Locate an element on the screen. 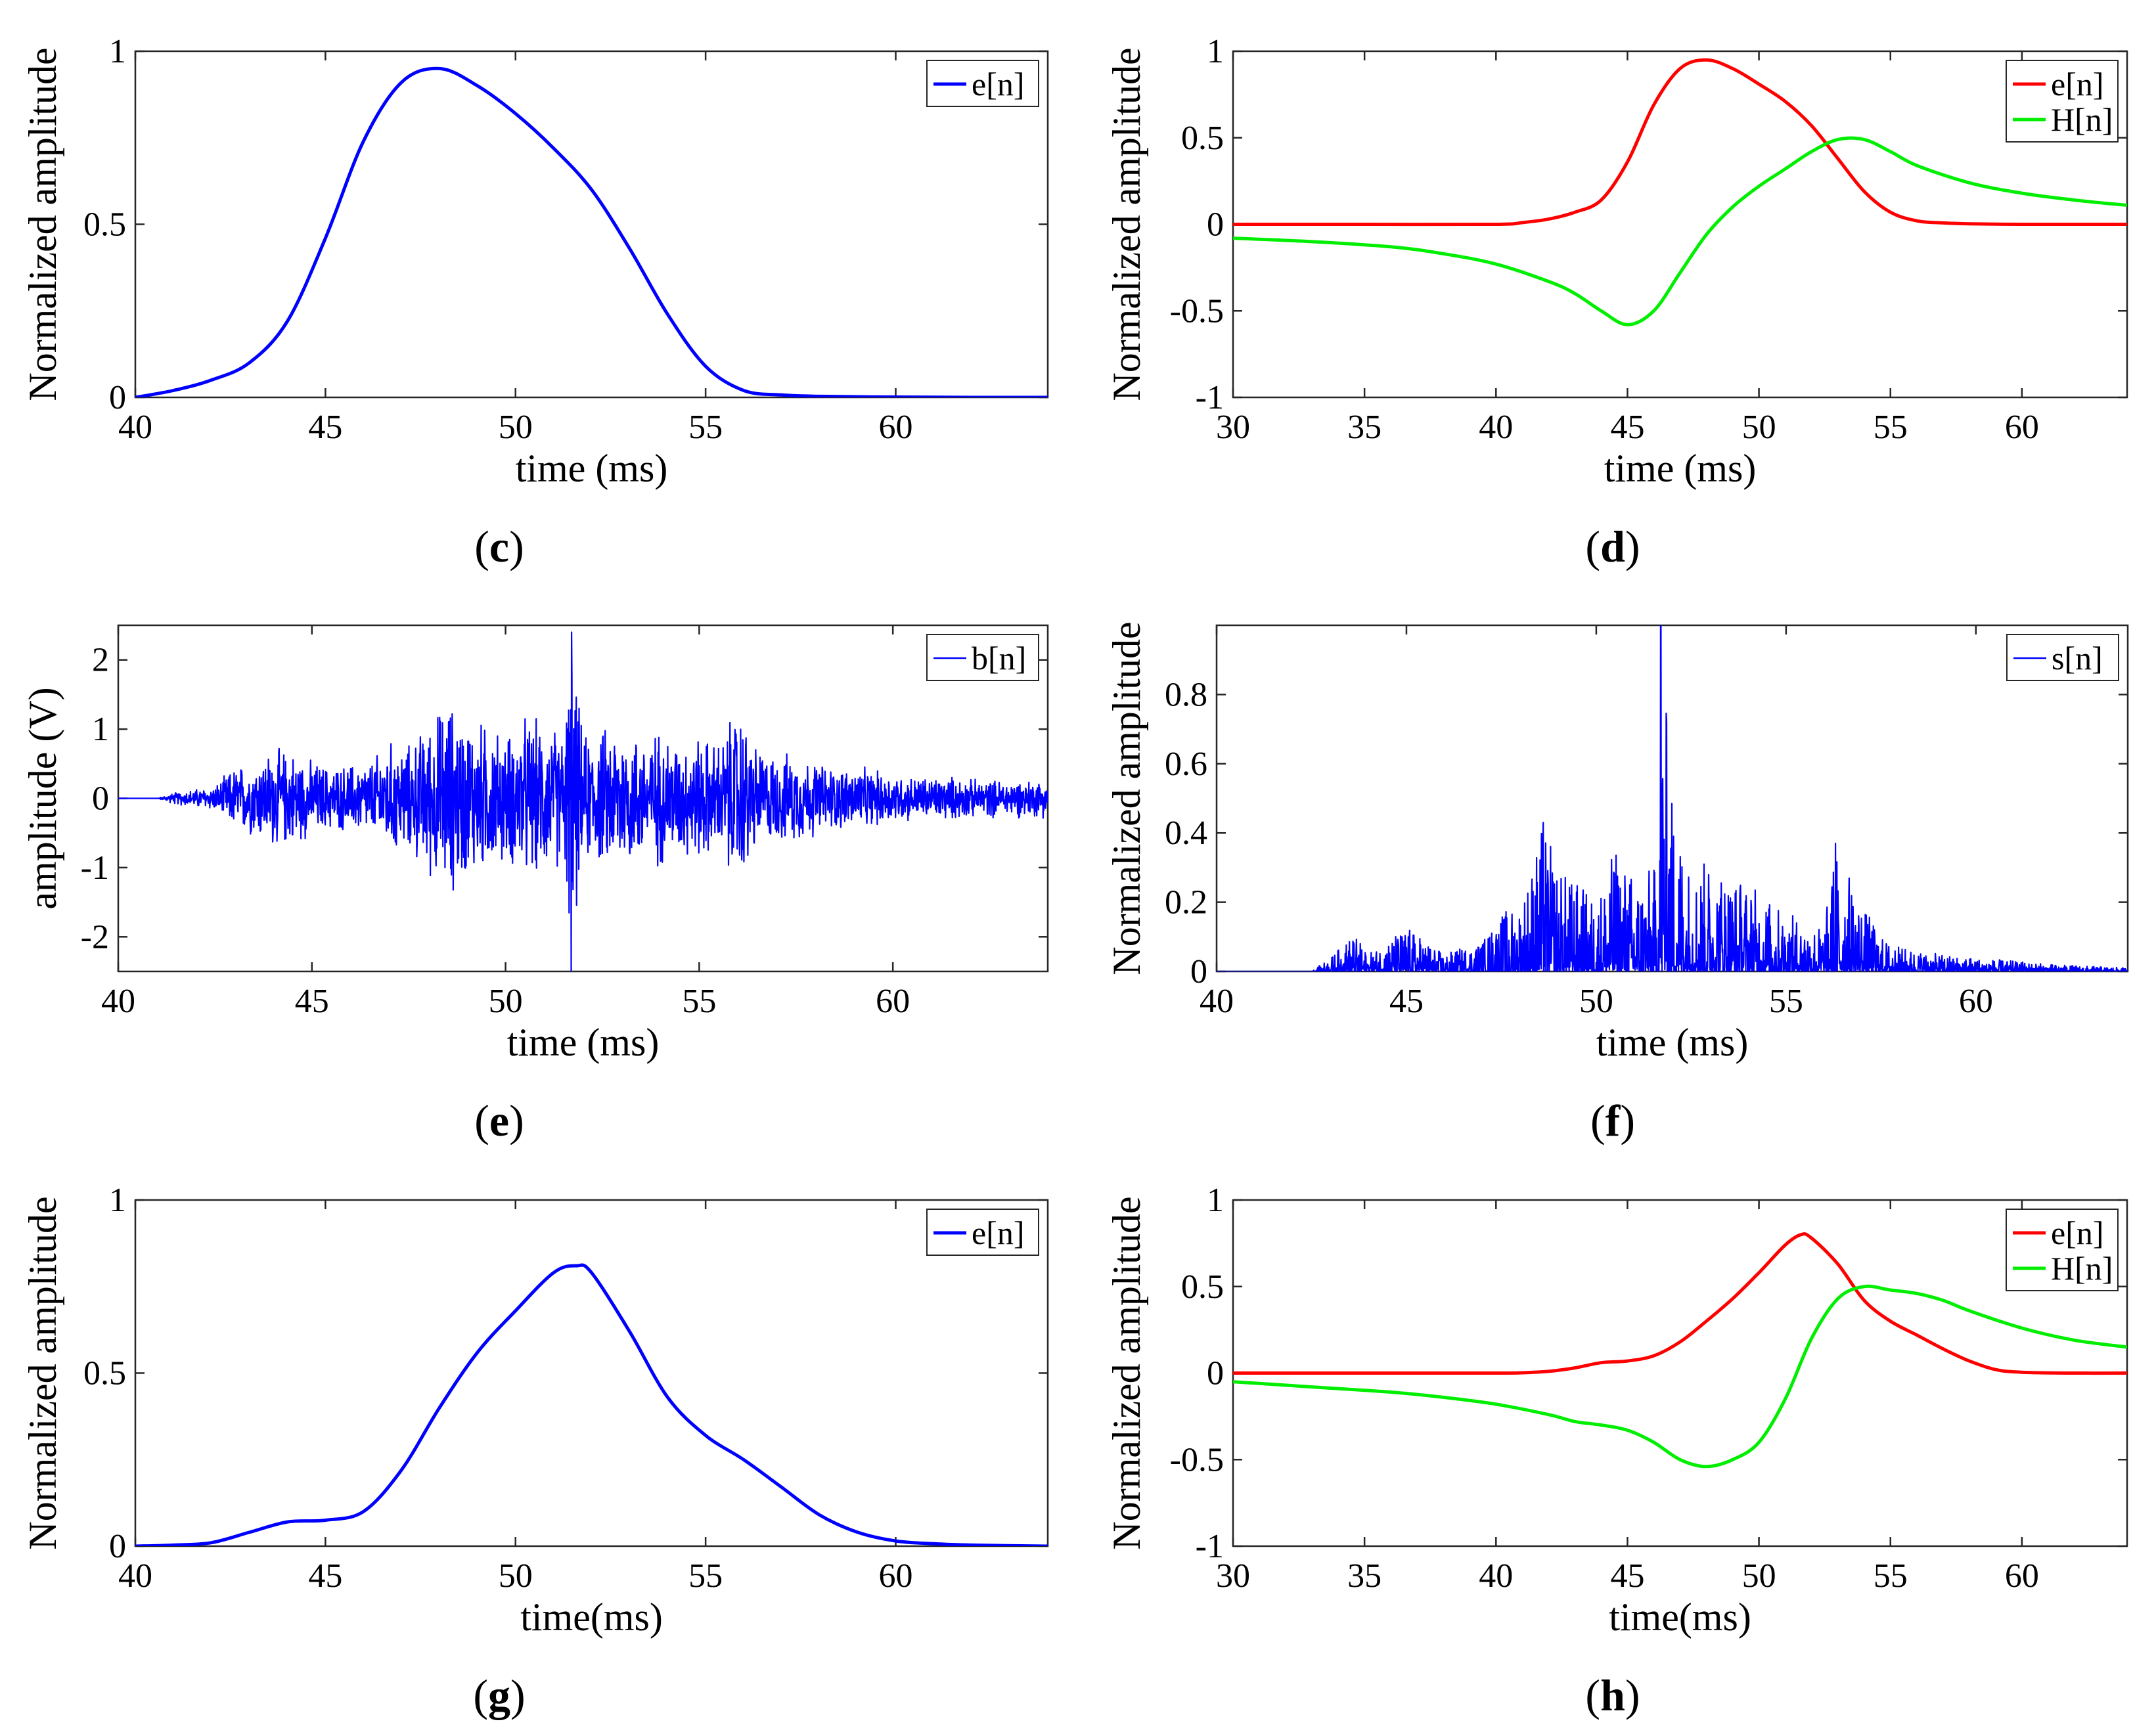 The image size is (2156, 1734). legend-h: e[n]H[n] is located at coordinates (2062, 1250).